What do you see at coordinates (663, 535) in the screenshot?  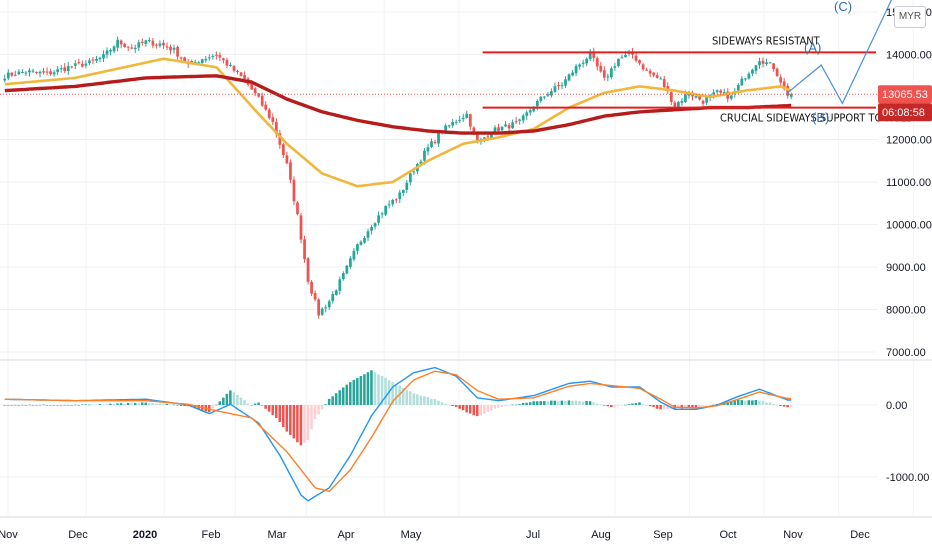 I see `time-tick-label: Sep` at bounding box center [663, 535].